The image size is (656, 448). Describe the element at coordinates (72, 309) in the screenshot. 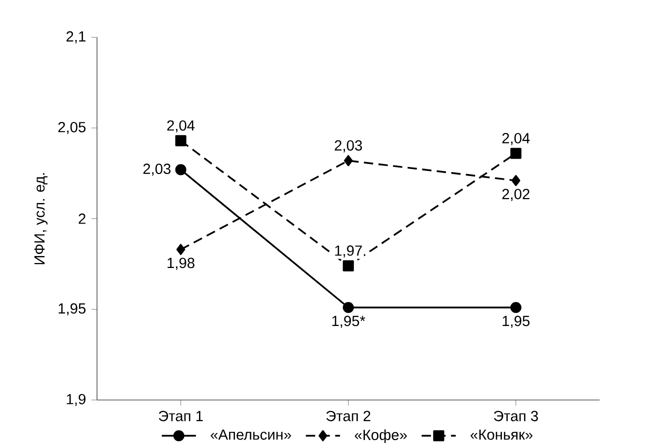

I see `y-tick-label: 1,95` at that location.